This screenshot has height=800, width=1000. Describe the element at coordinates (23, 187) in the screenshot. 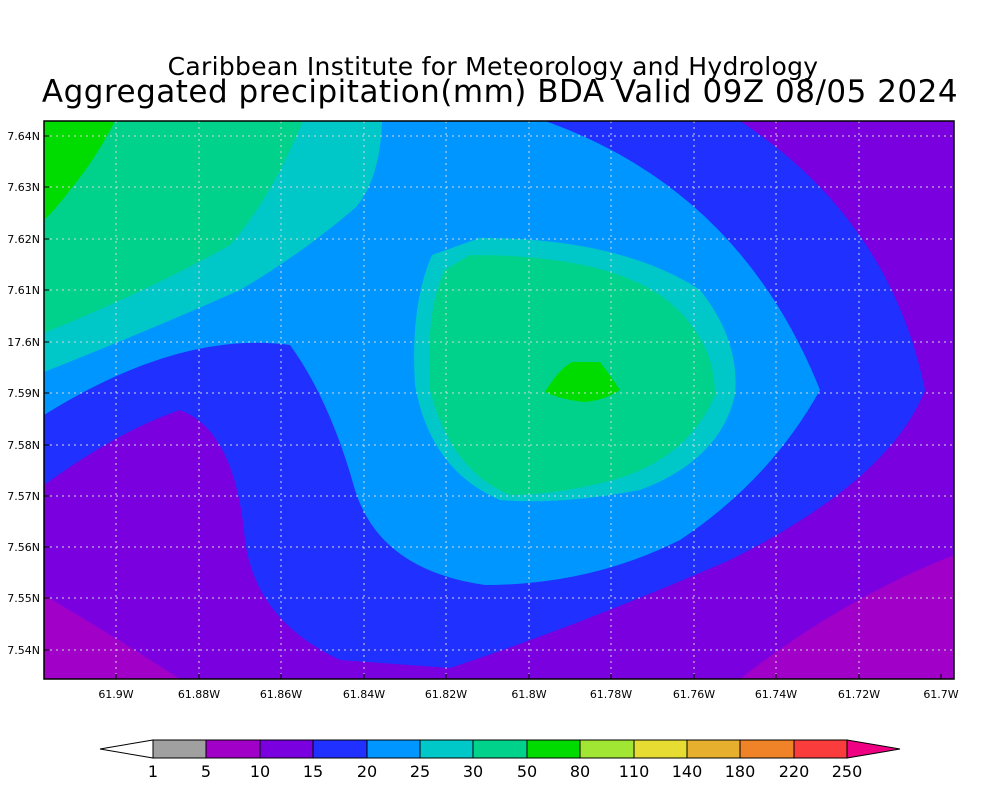

I see `lat-label: 7.63N` at that location.